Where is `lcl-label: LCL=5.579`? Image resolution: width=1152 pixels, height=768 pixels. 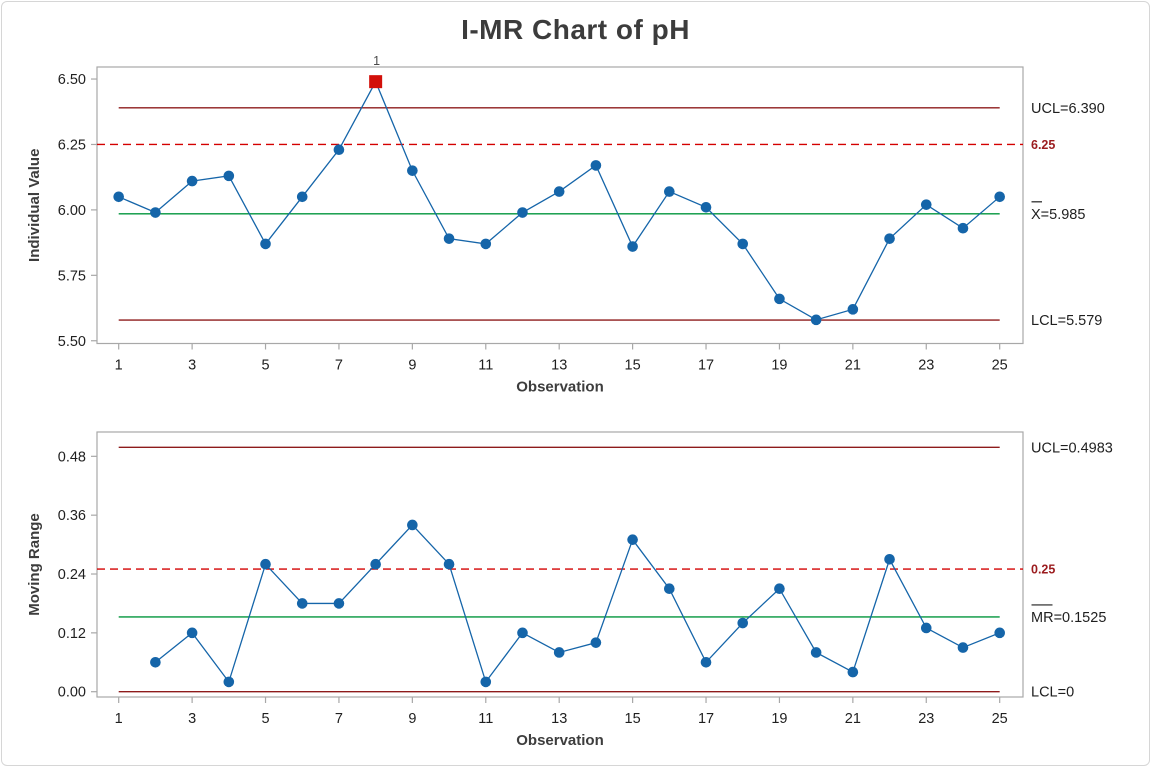 lcl-label: LCL=5.579 is located at coordinates (1066, 321).